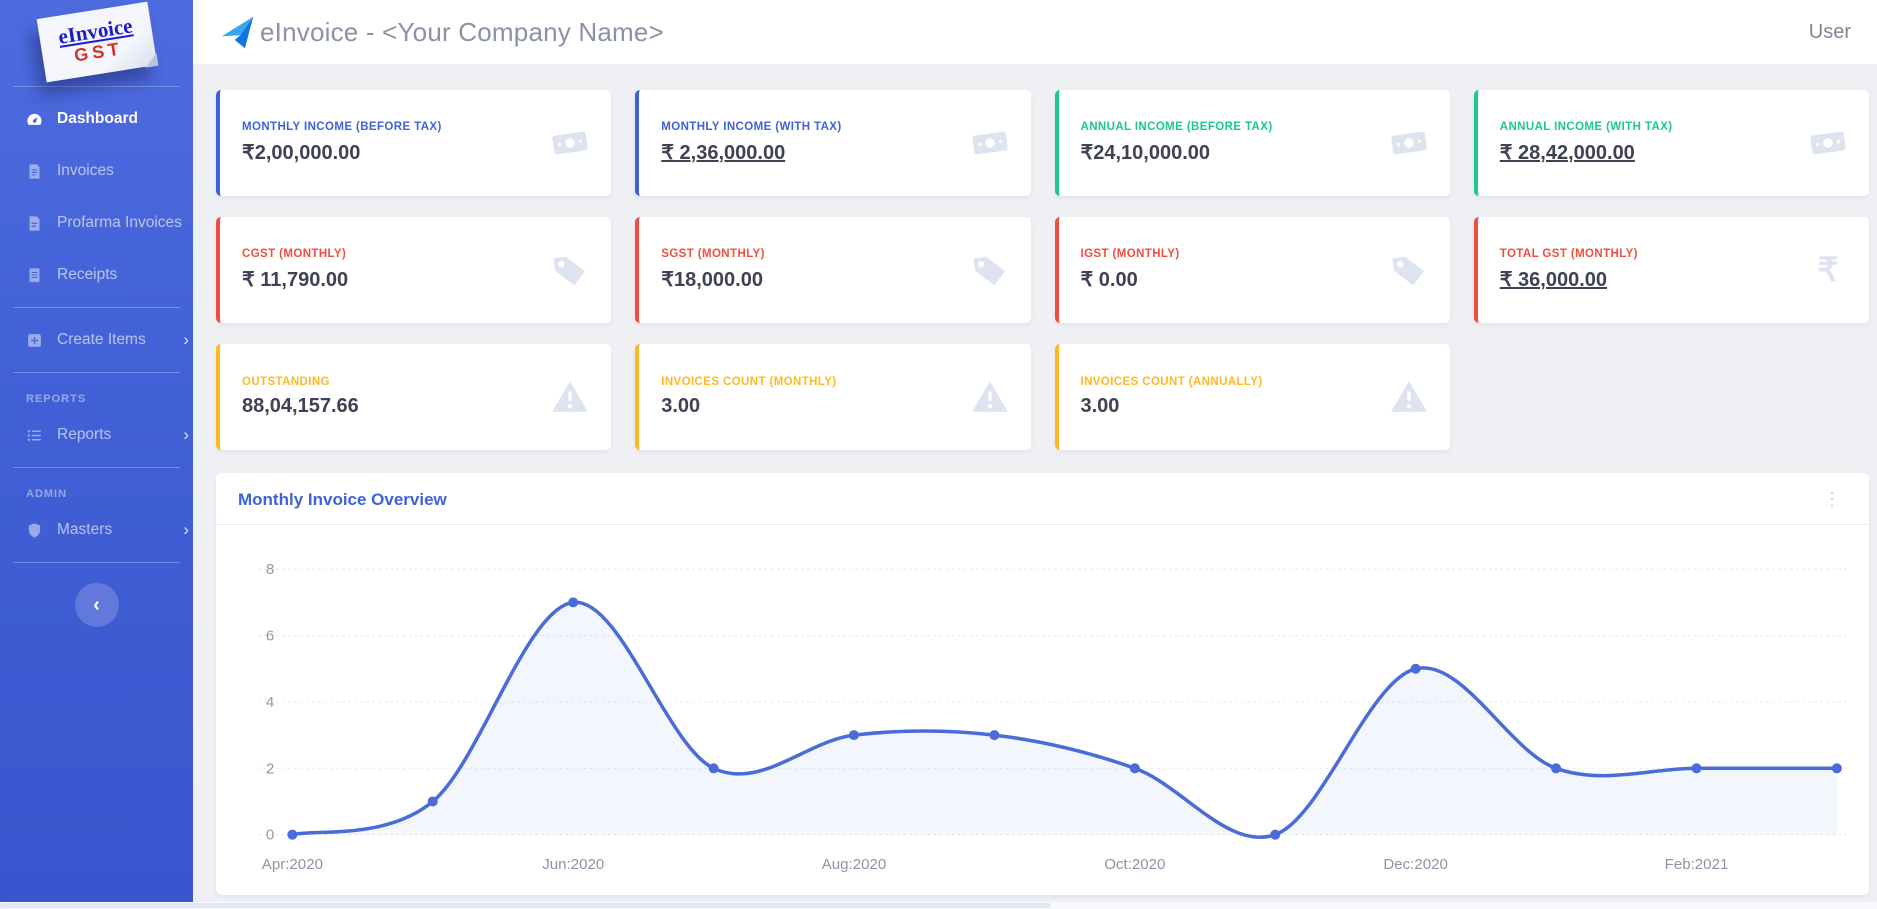 The width and height of the screenshot is (1877, 909). Describe the element at coordinates (85, 529) in the screenshot. I see `sidebar-item-label: Masters` at that location.